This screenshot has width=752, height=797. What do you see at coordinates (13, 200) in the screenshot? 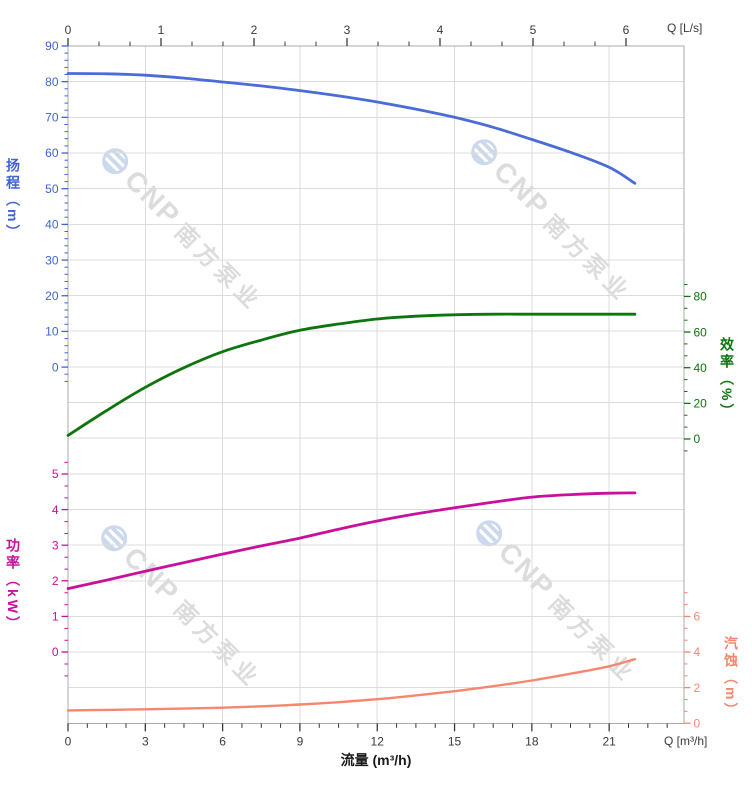
I see `head-axis-title: 扬程（m）` at bounding box center [13, 200].